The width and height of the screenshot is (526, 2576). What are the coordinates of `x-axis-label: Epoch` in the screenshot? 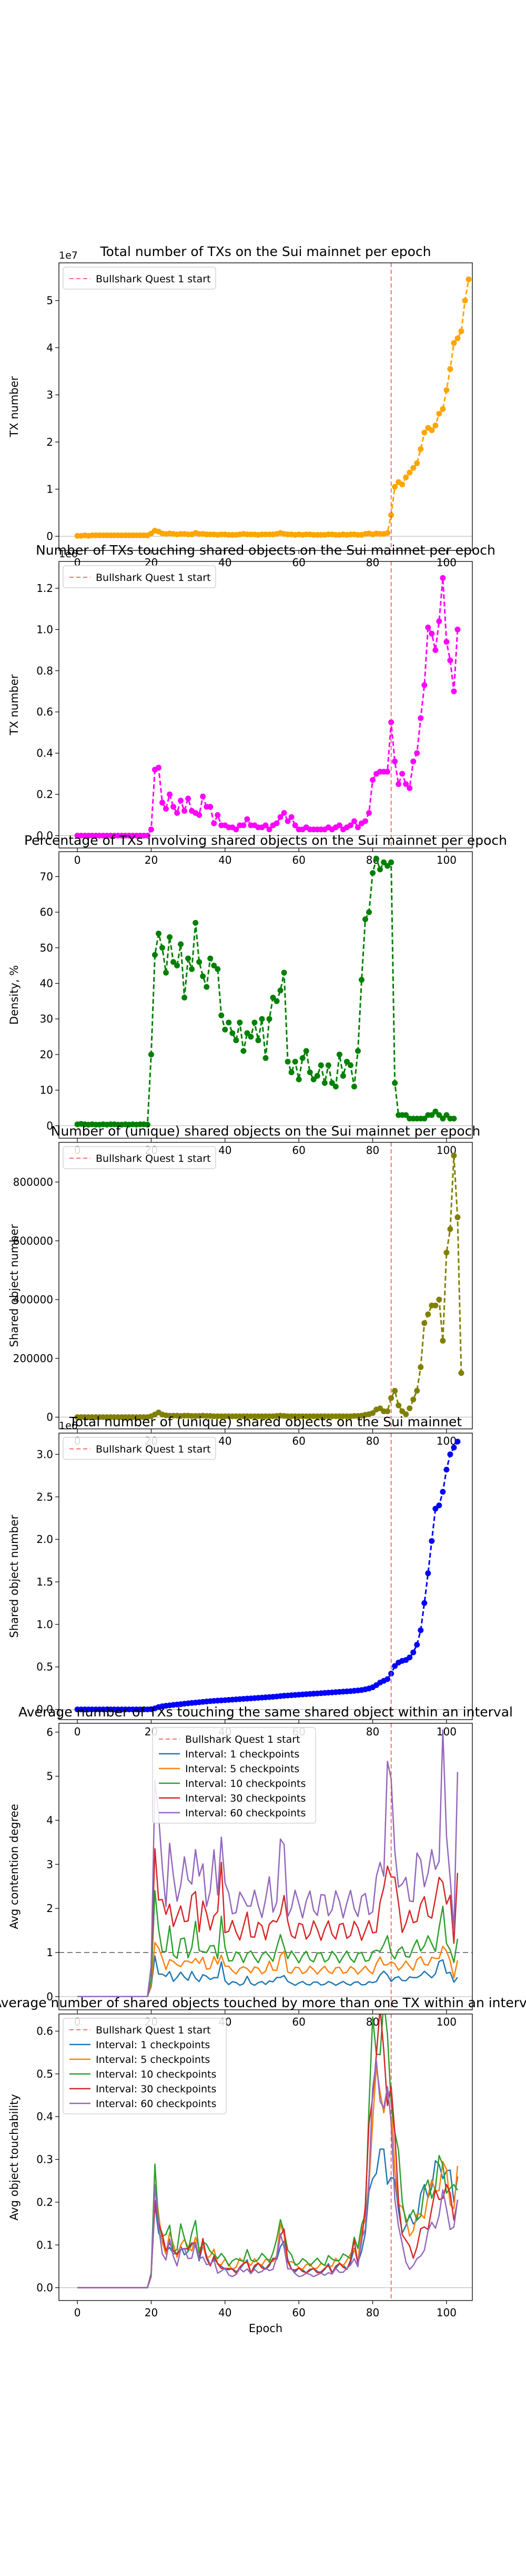 It's located at (265, 2328).